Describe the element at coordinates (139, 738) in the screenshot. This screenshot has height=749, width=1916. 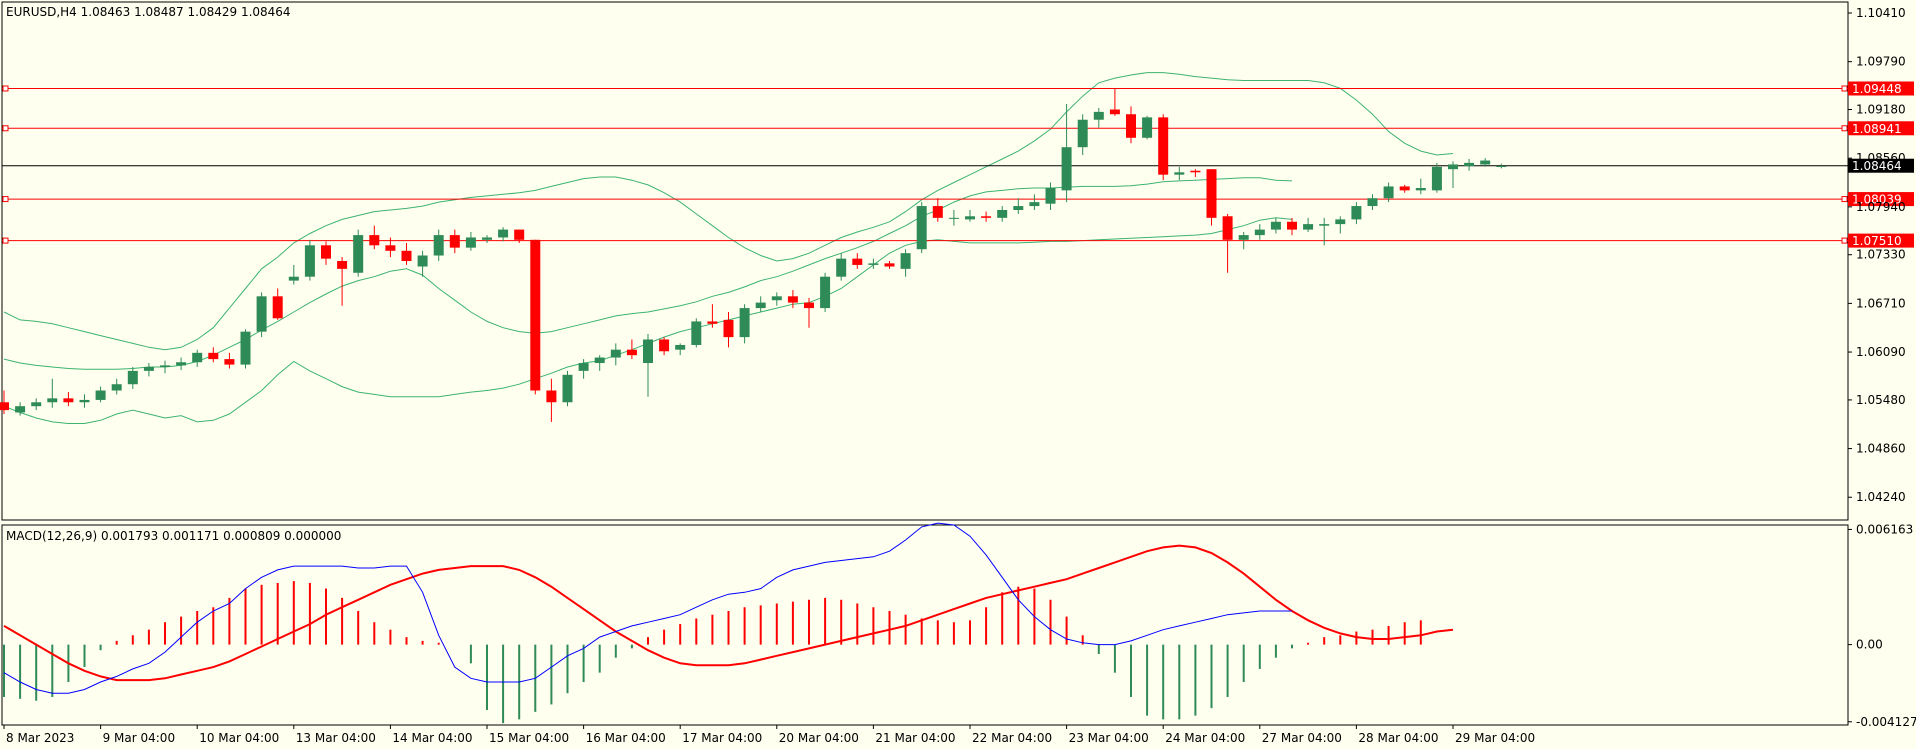
I see `time-tick-label: 9 Mar 04:00` at that location.